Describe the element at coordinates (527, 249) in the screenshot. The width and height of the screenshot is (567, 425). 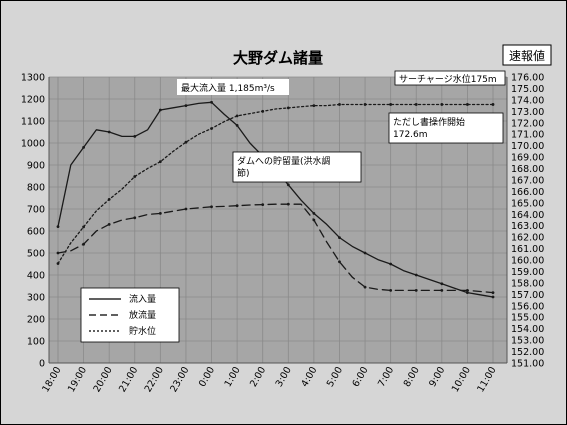
I see `right-tick-label: 161.00` at that location.